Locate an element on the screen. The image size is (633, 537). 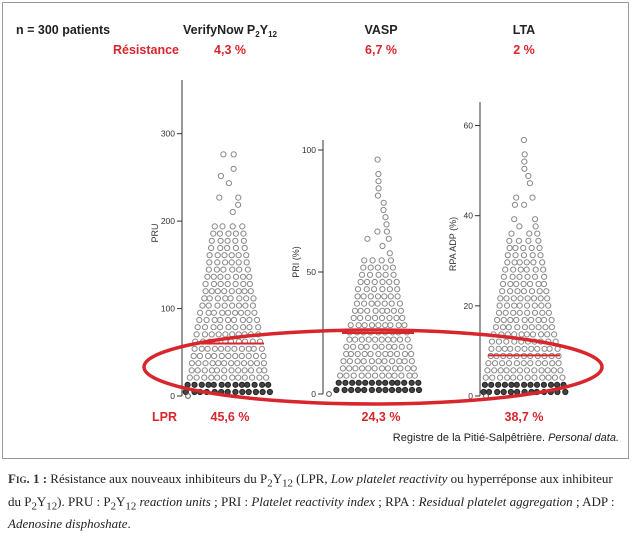
y-tick-label: 50 is located at coordinates (312, 272).